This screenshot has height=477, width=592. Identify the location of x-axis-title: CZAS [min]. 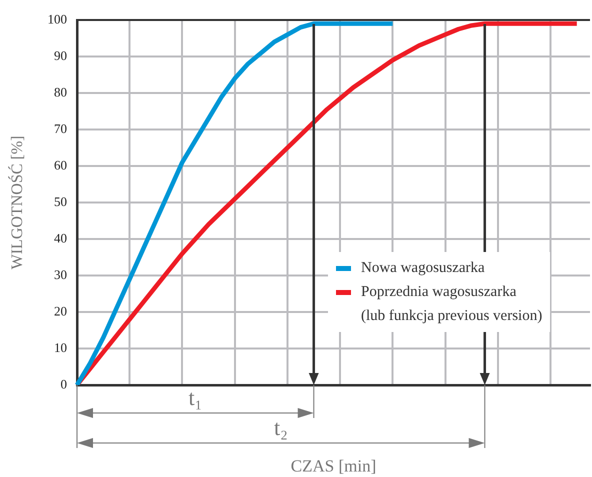
(333, 466).